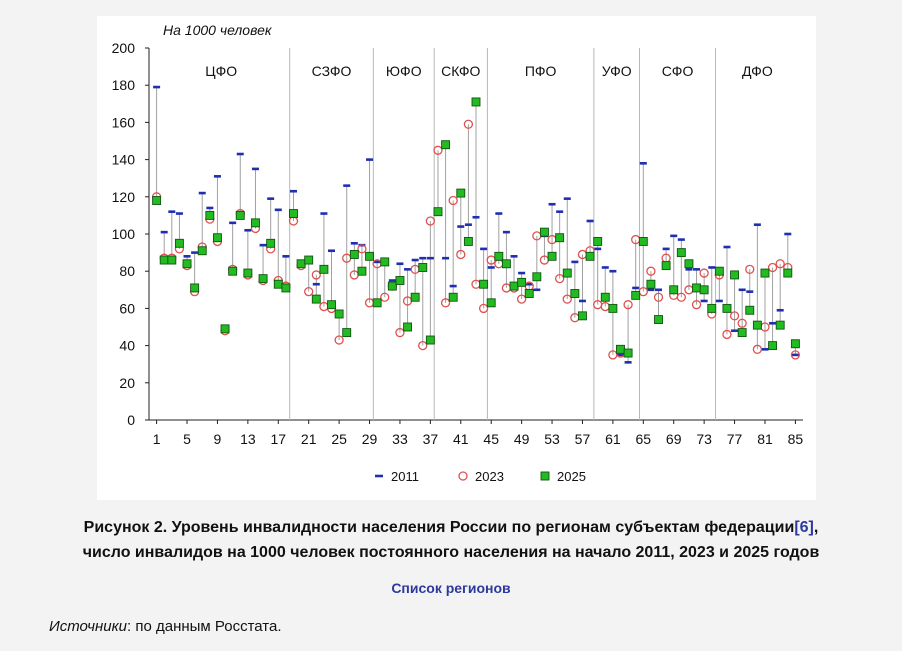  What do you see at coordinates (248, 439) in the screenshot?
I see `x-tick-label: 13` at bounding box center [248, 439].